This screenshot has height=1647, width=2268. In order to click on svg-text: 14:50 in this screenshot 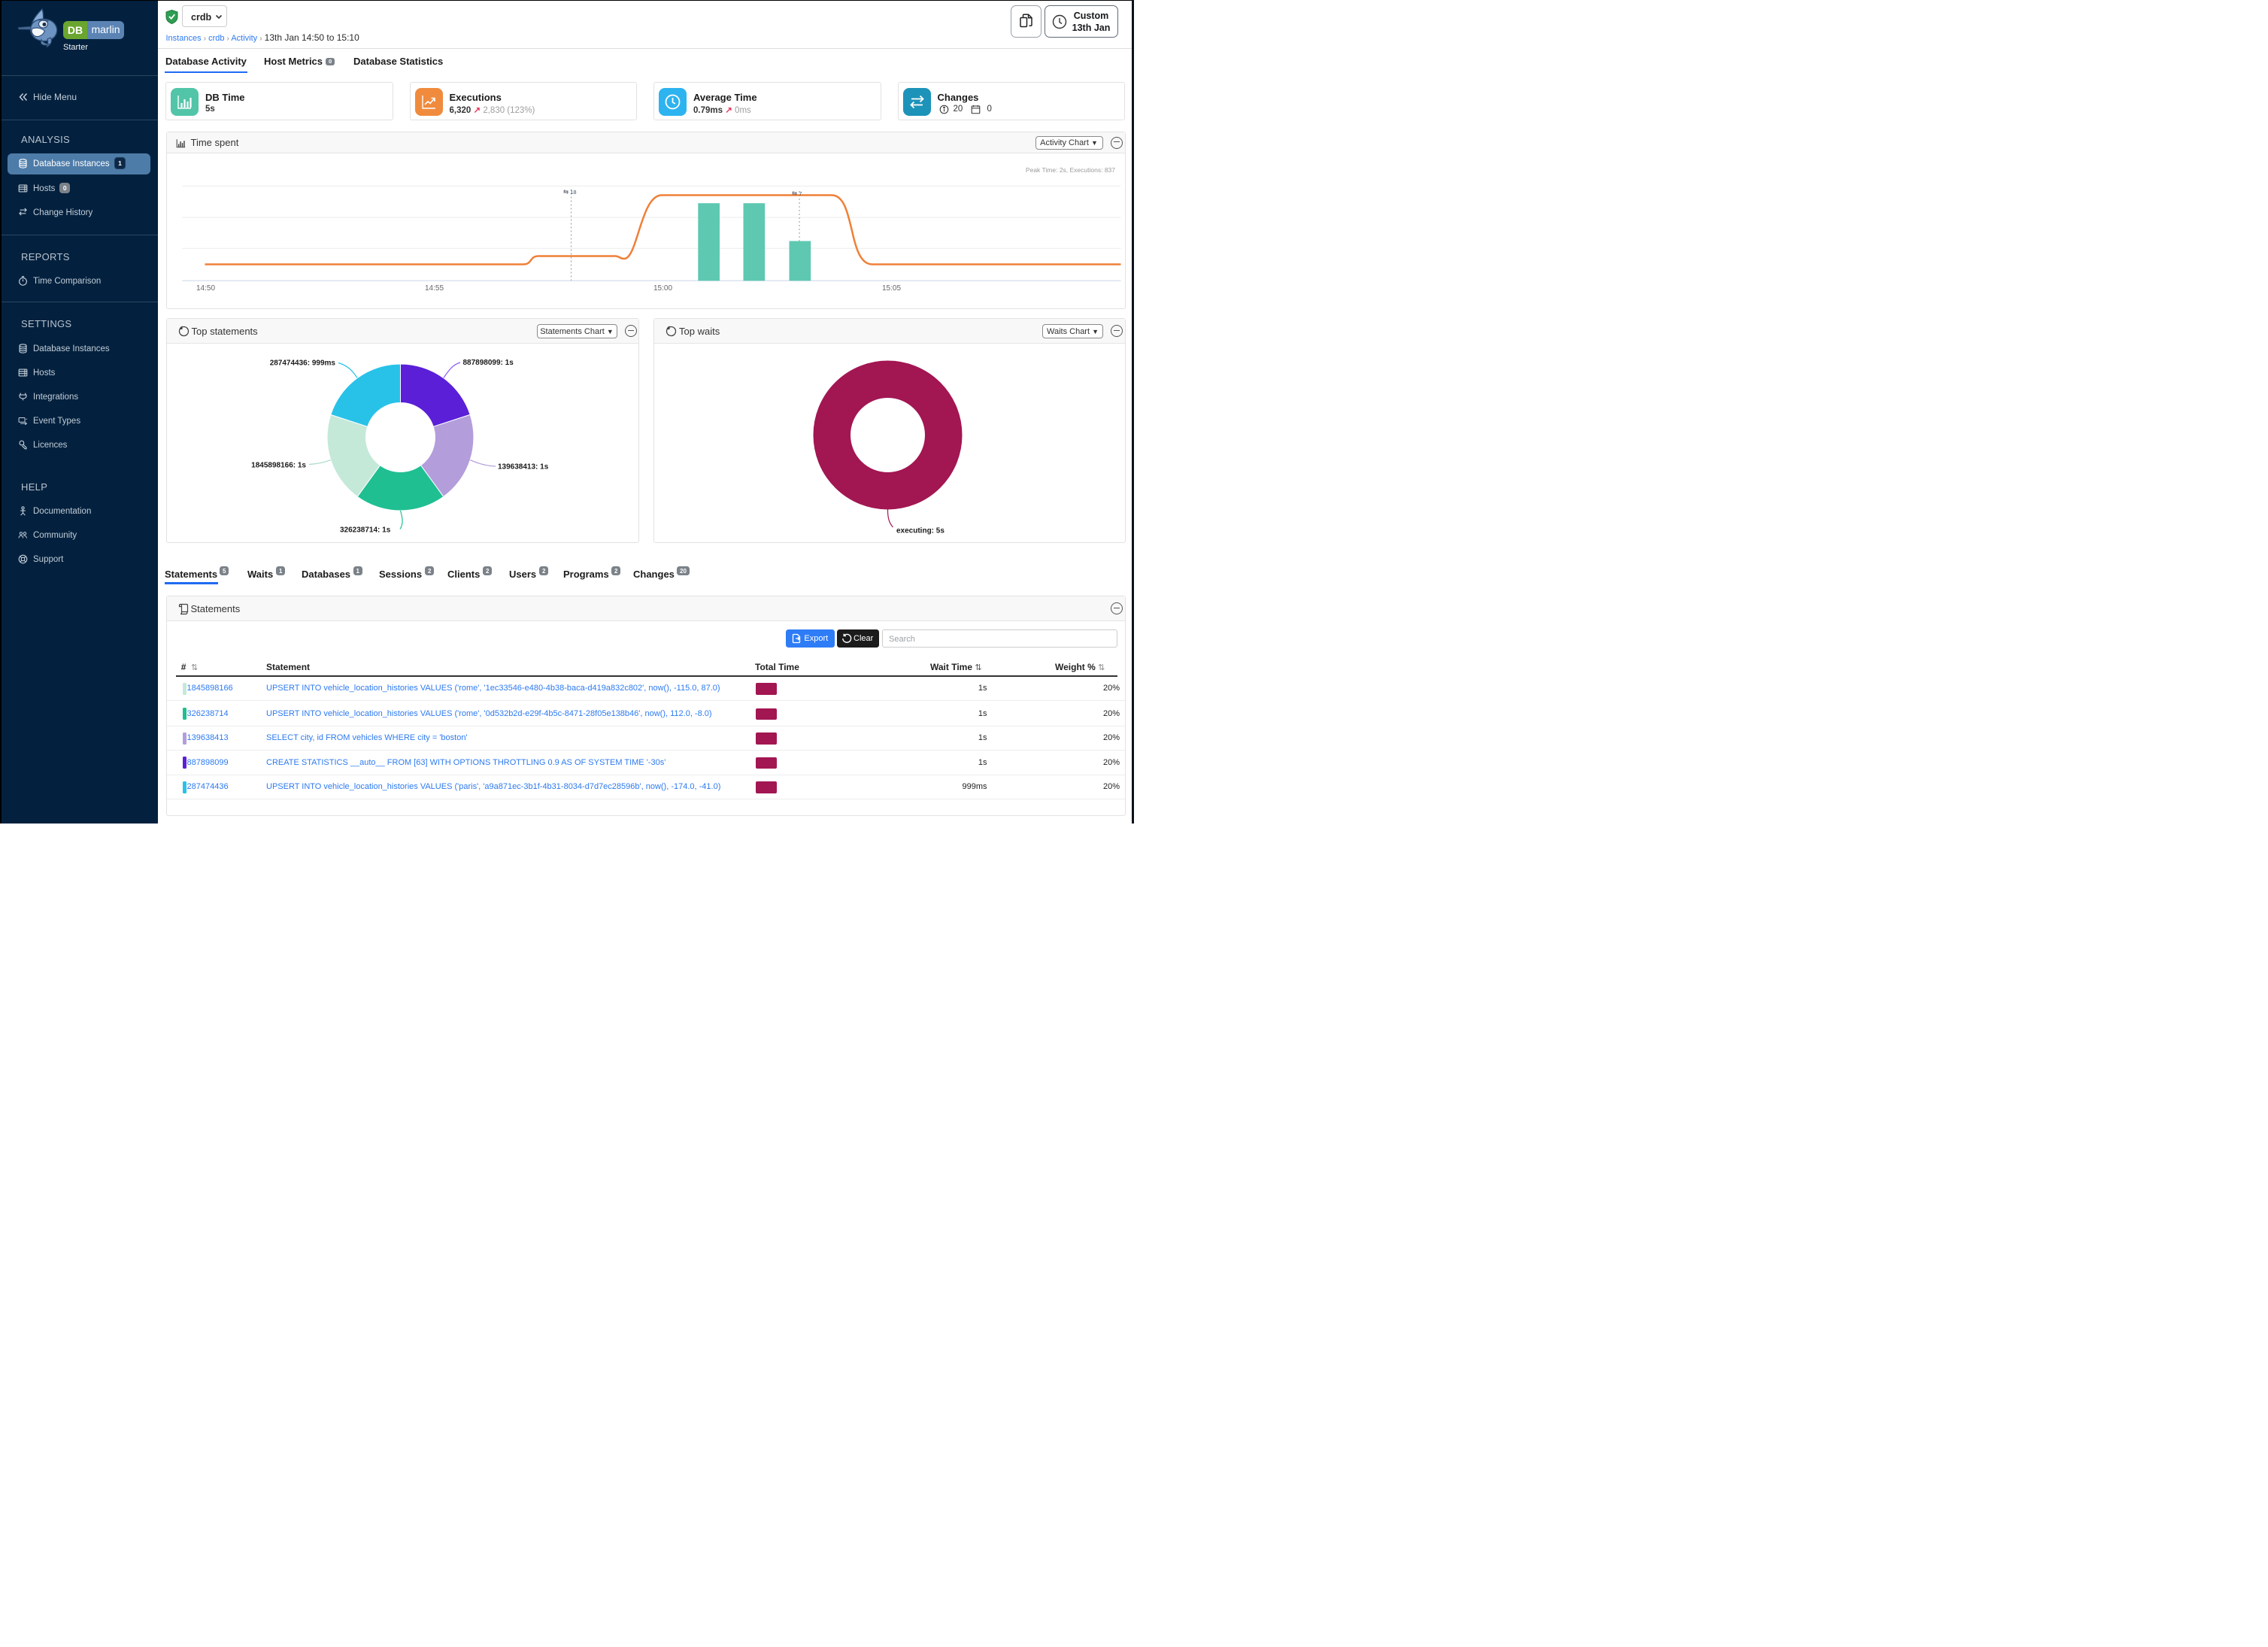, I will do `click(205, 288)`.